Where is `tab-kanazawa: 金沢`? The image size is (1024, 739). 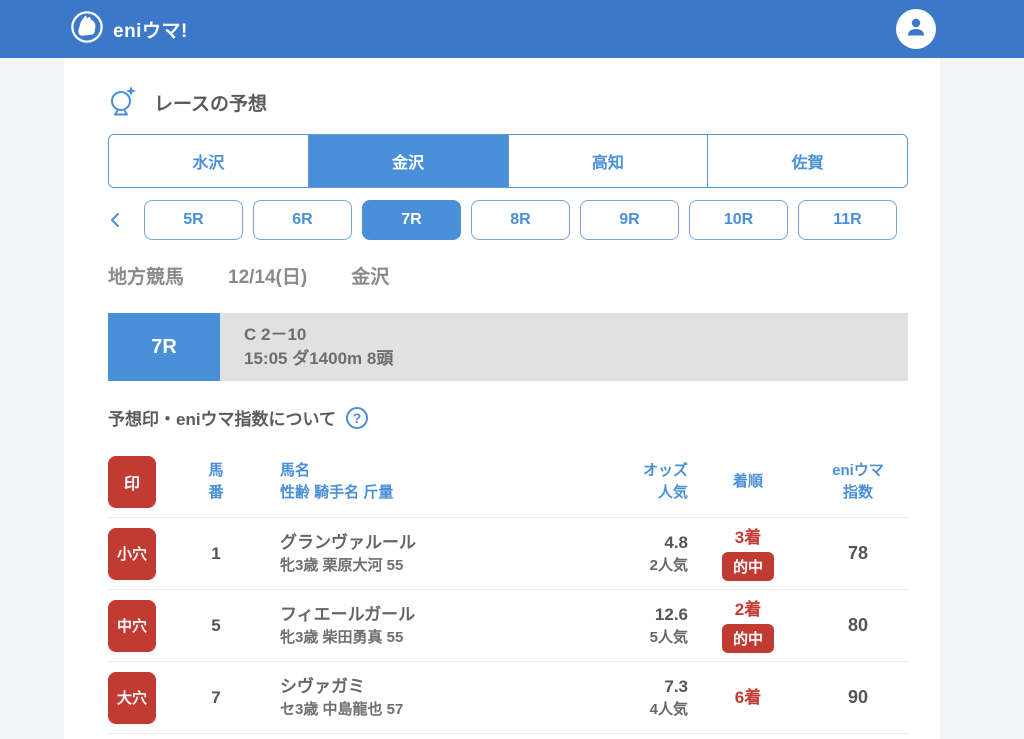 tab-kanazawa: 金沢 is located at coordinates (407, 161).